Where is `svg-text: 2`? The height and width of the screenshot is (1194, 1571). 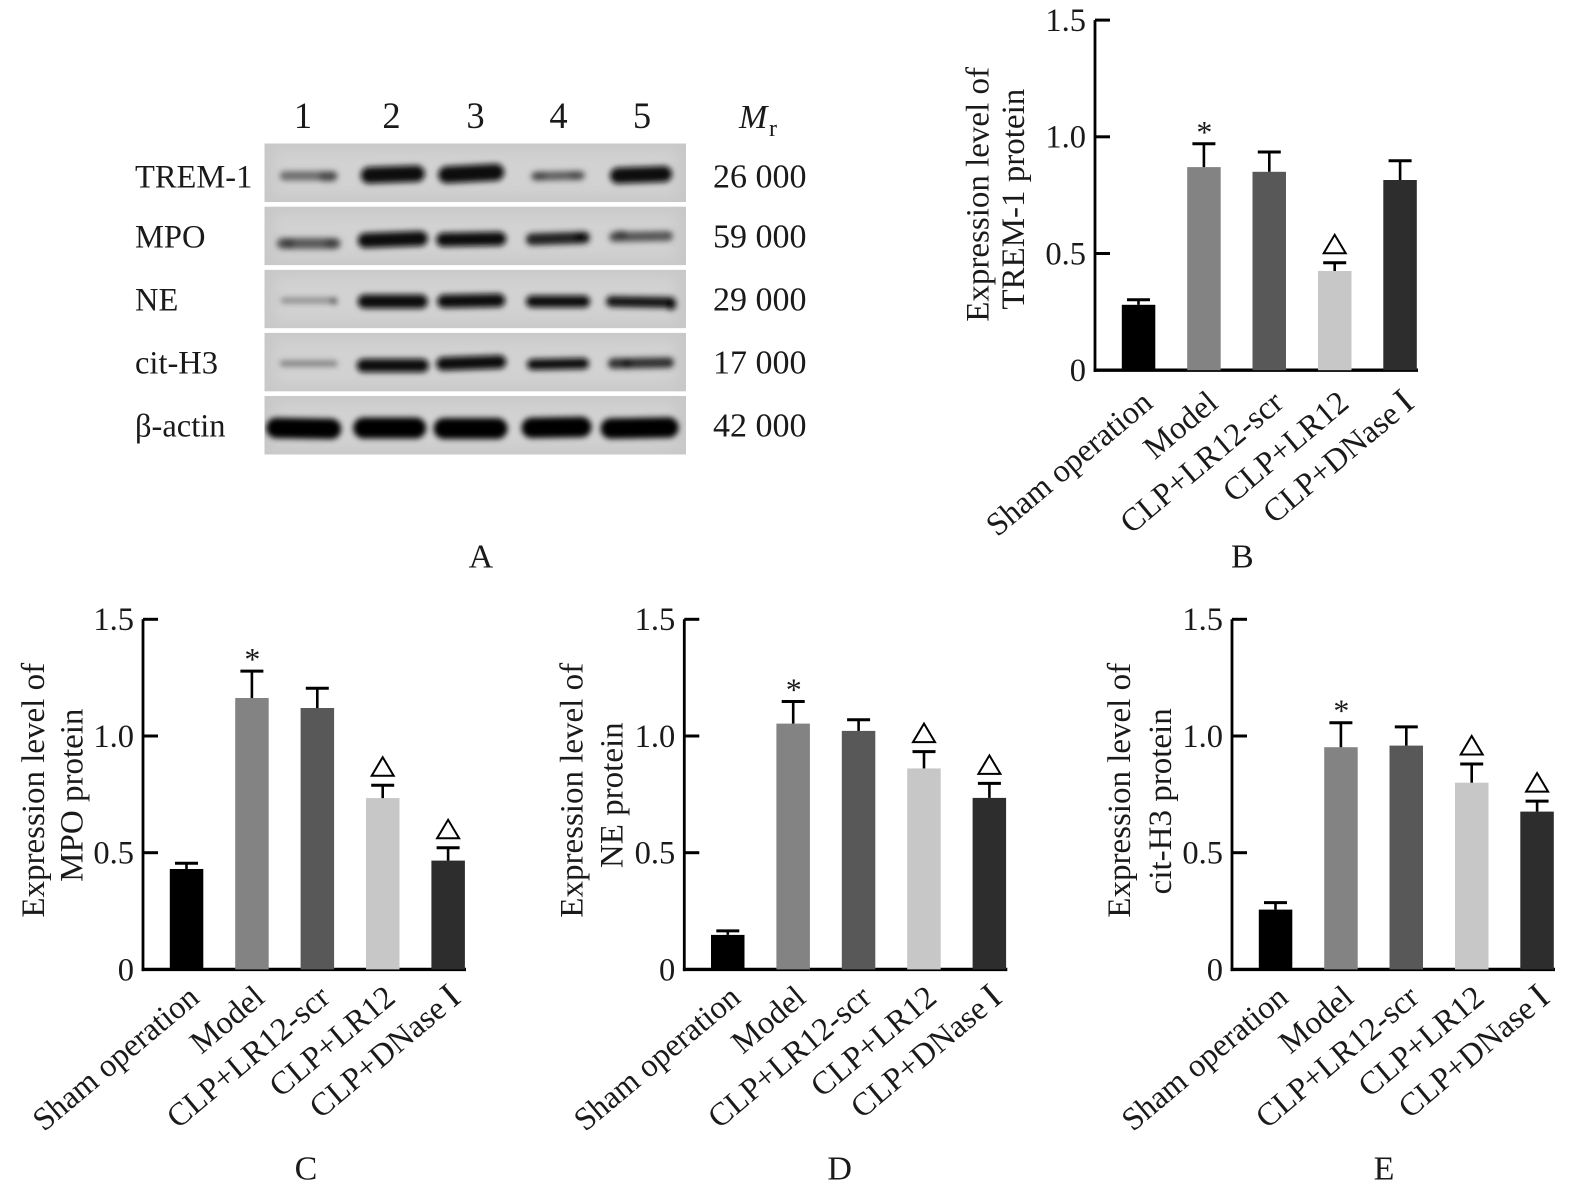 svg-text: 2 is located at coordinates (391, 115).